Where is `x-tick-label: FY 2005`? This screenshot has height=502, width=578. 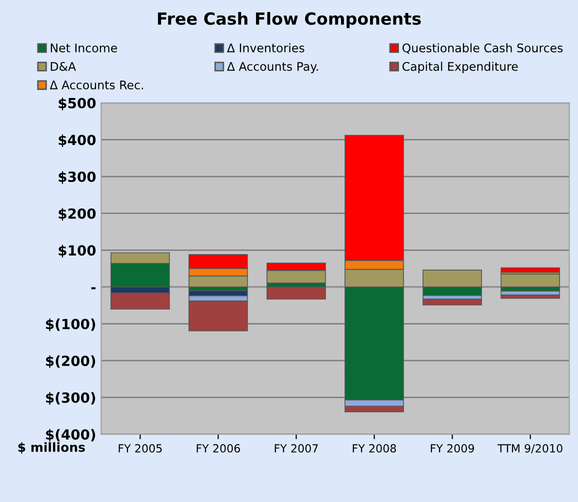 x-tick-label: FY 2005 is located at coordinates (140, 448).